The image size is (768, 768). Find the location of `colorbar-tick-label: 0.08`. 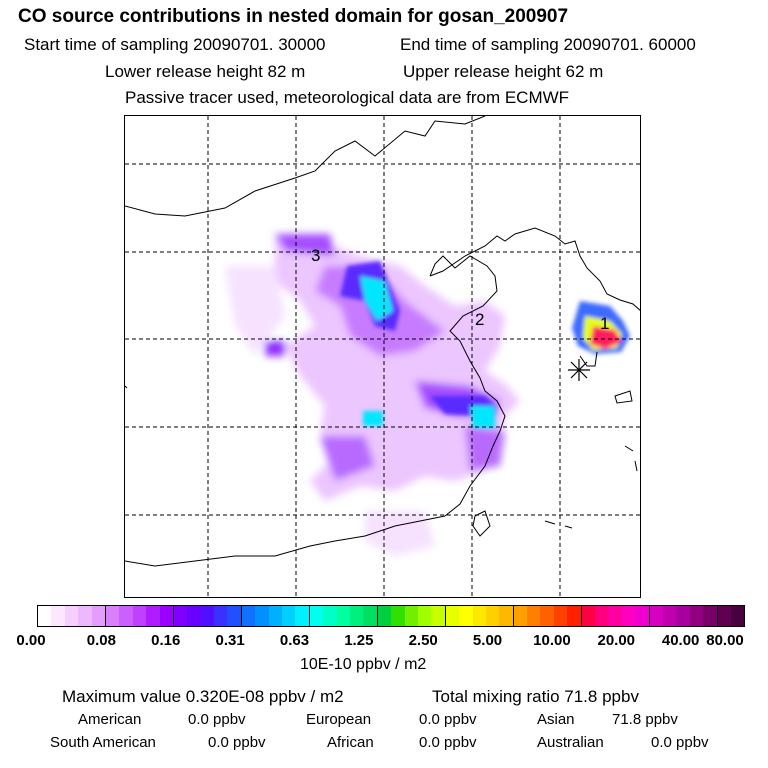

colorbar-tick-label: 0.08 is located at coordinates (101, 640).